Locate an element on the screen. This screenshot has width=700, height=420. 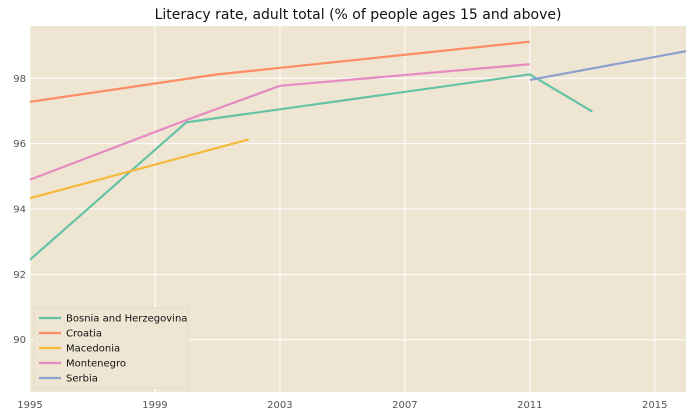
x-tick-label: 1999 is located at coordinates (154, 405).